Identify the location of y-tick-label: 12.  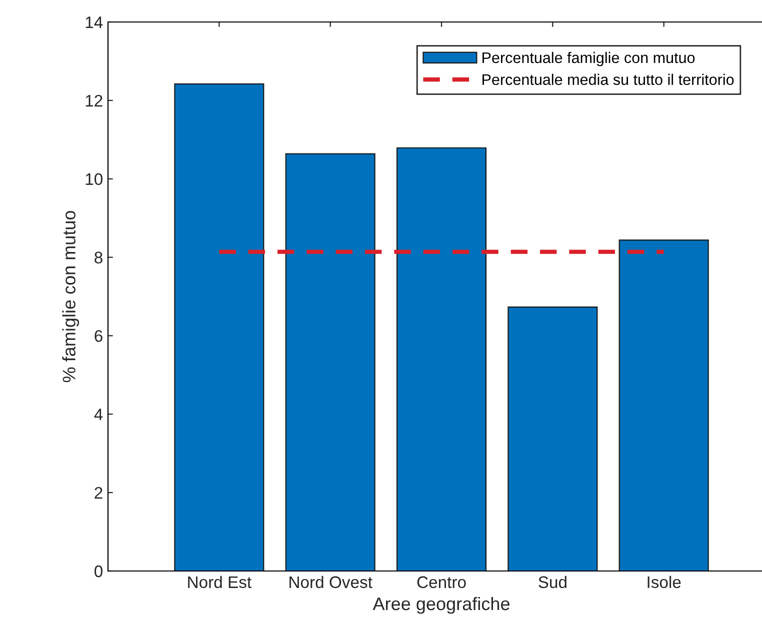
(94, 100).